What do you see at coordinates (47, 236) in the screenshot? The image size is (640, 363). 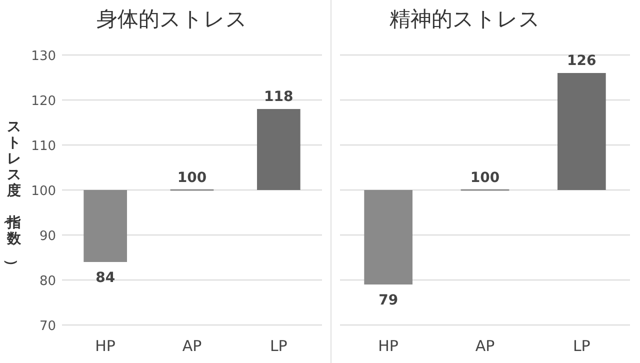 I see `y-tick-label: 90` at bounding box center [47, 236].